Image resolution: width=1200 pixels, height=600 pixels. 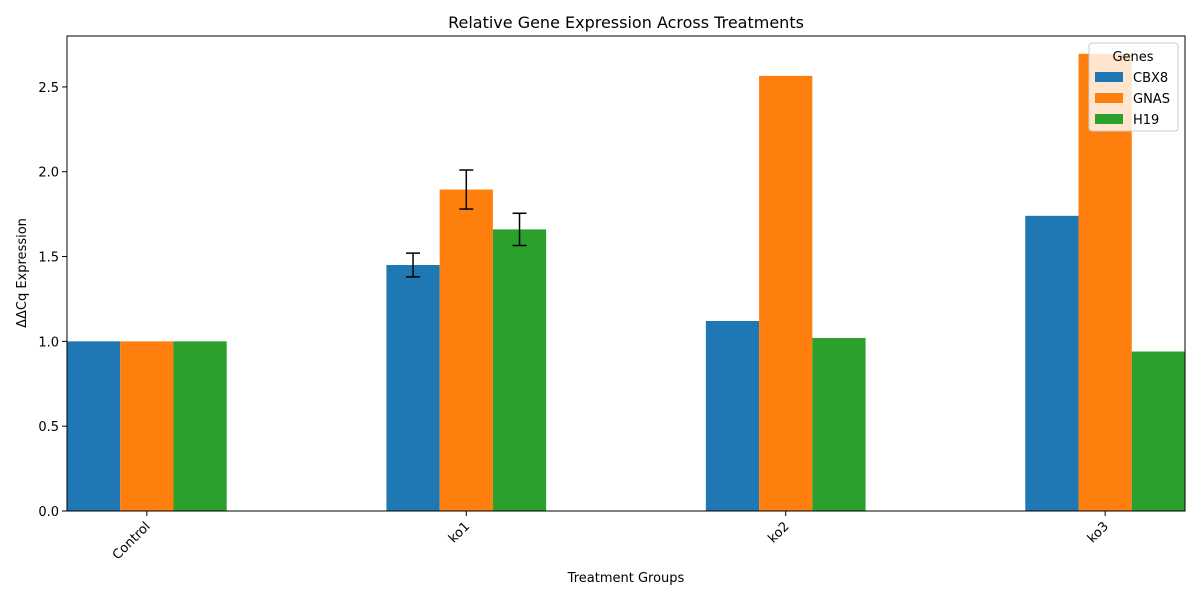 What do you see at coordinates (147, 426) in the screenshot?
I see `bar-gnas-control` at bounding box center [147, 426].